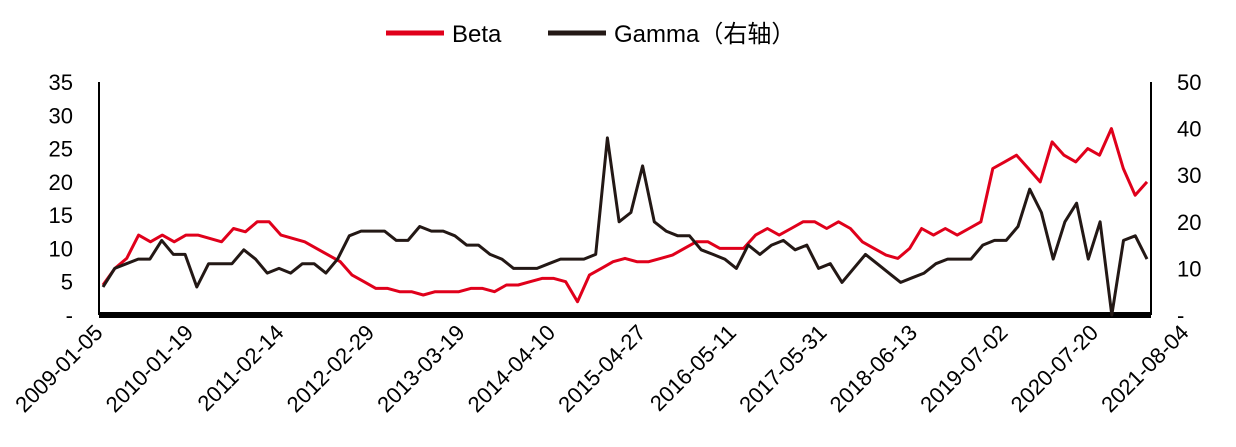 The height and width of the screenshot is (447, 1236). What do you see at coordinates (590, 34) in the screenshot?
I see `legend: Beta Gamma（右轴）` at bounding box center [590, 34].